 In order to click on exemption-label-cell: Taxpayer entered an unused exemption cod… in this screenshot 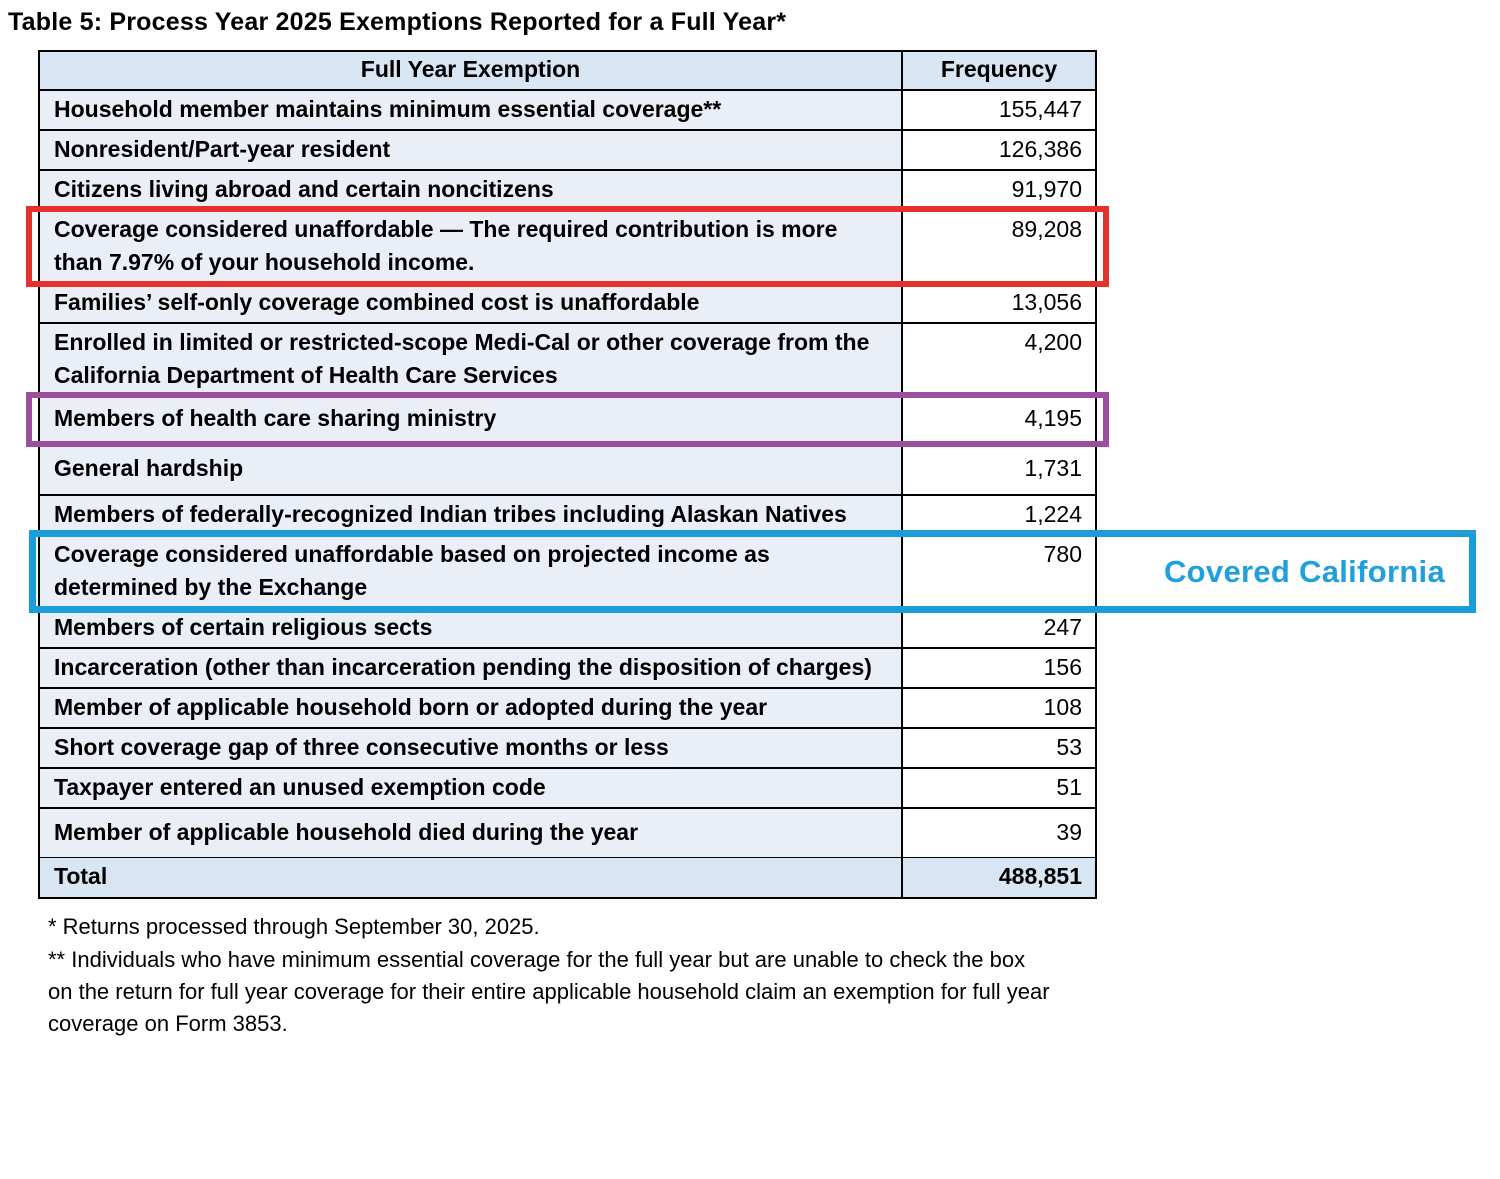, I will do `click(471, 788)`.